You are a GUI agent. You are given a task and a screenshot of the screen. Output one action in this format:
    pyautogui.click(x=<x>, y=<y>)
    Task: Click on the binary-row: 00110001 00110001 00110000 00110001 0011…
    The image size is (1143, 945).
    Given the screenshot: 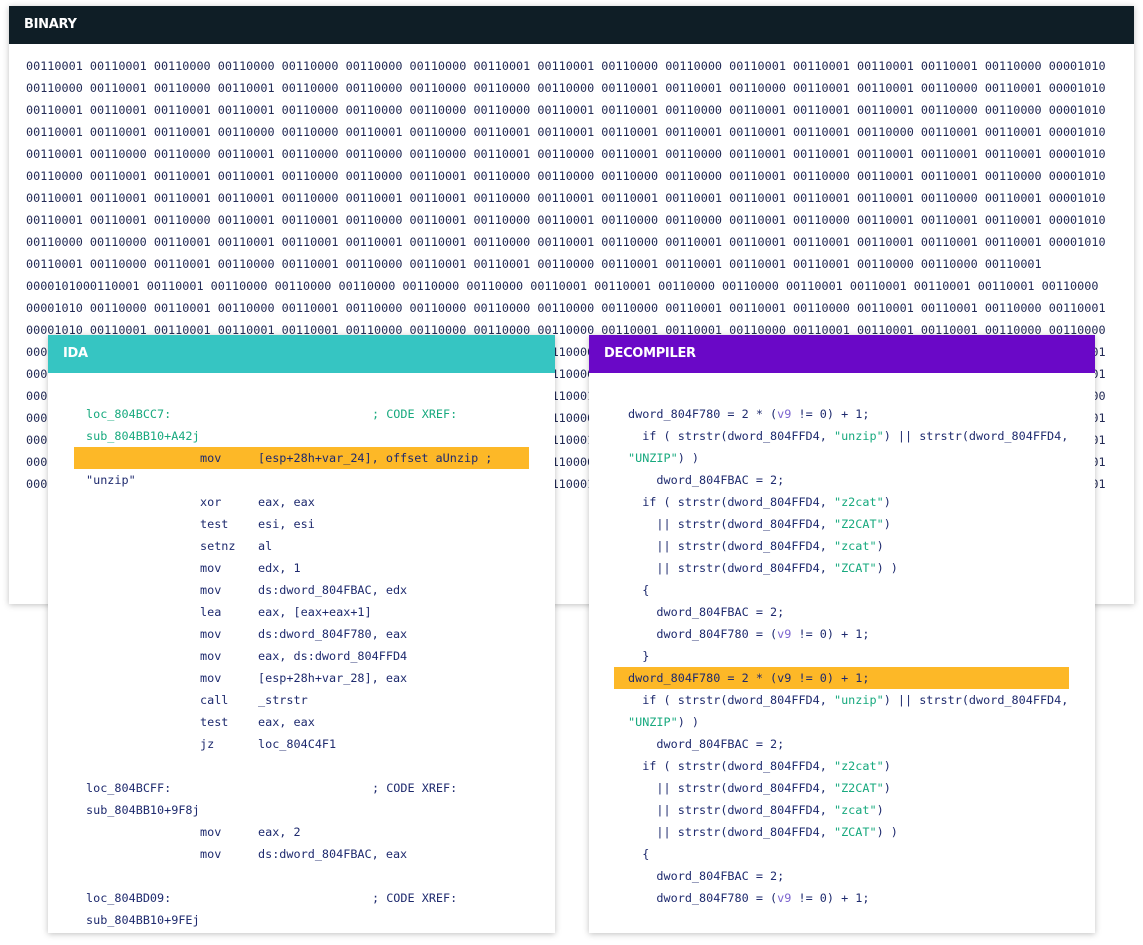 What is the action you would take?
    pyautogui.click(x=566, y=220)
    